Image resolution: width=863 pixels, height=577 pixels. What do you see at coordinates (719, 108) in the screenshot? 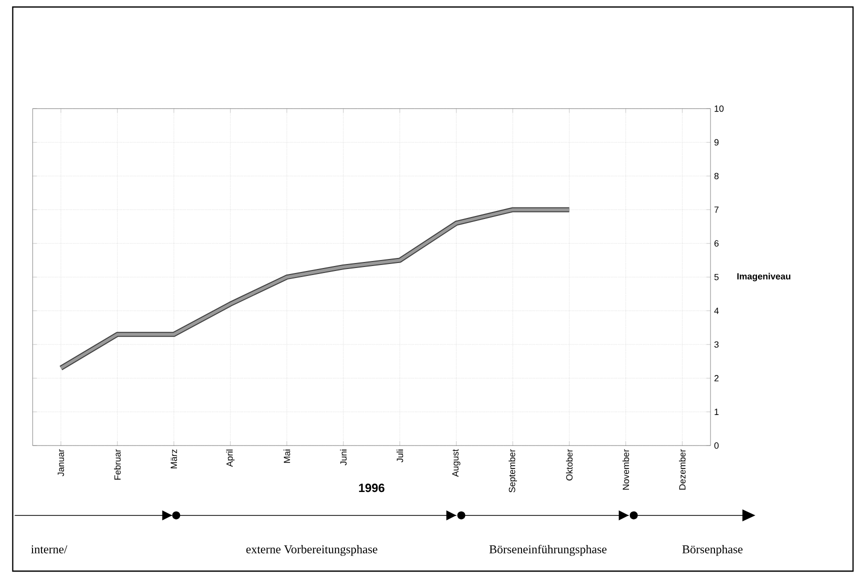
I see `y-tick-label: 10` at bounding box center [719, 108].